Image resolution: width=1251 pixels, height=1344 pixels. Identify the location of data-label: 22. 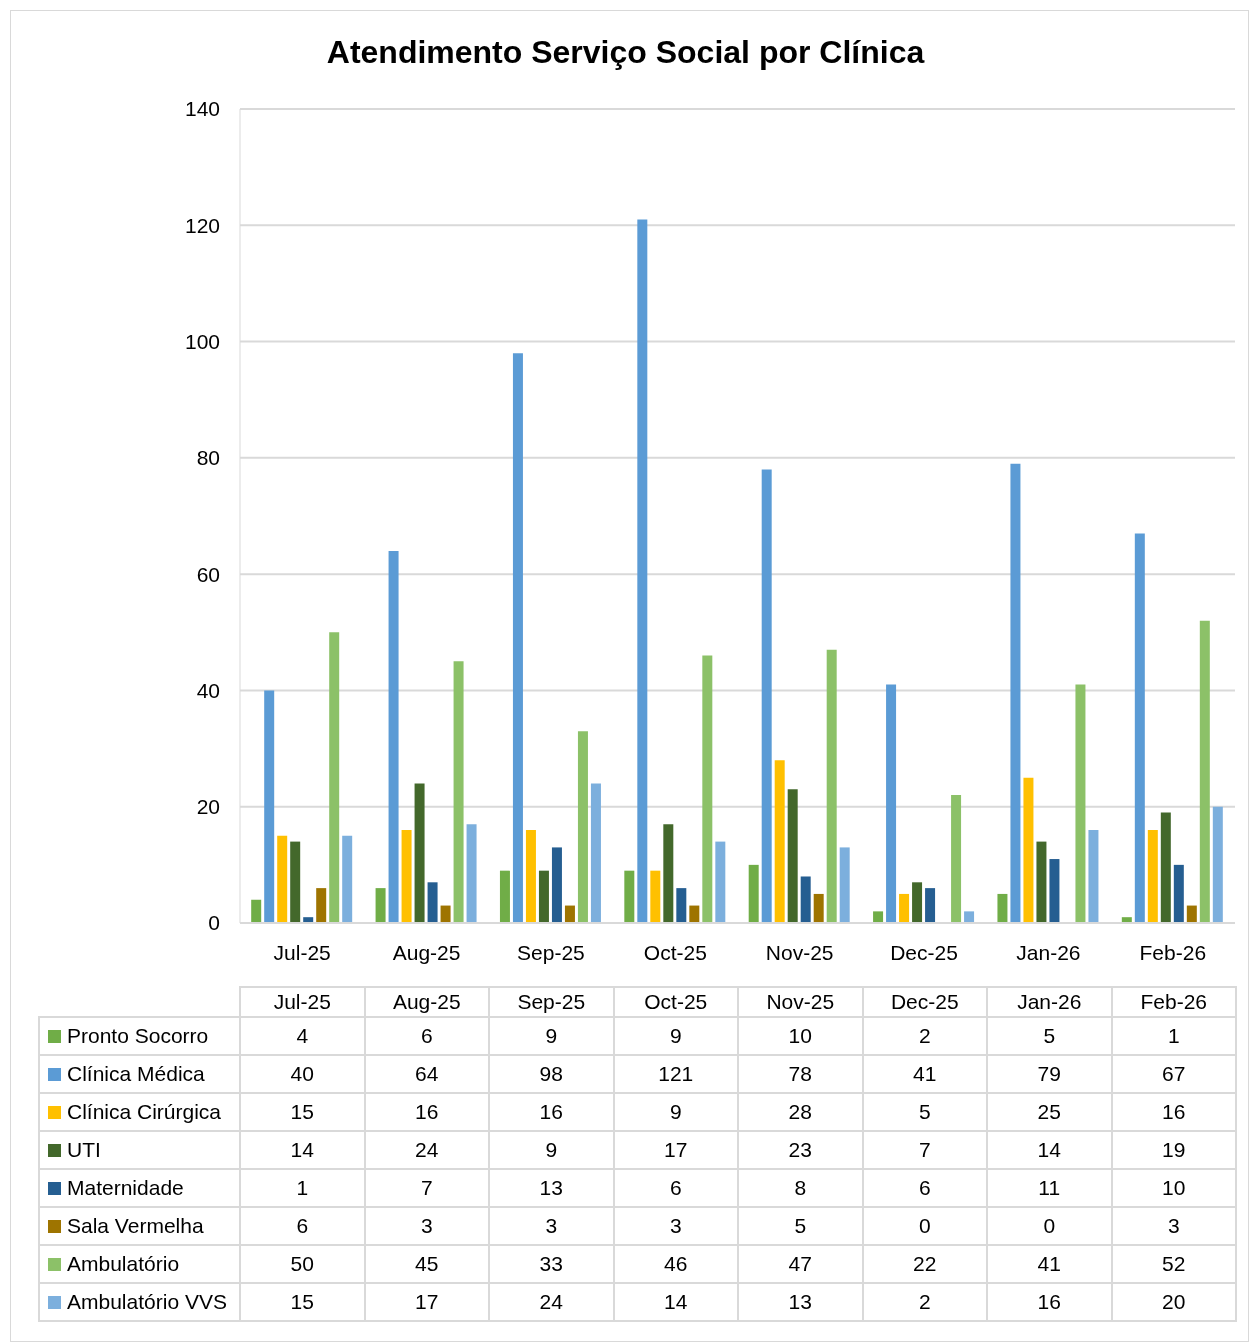
(924, 1264).